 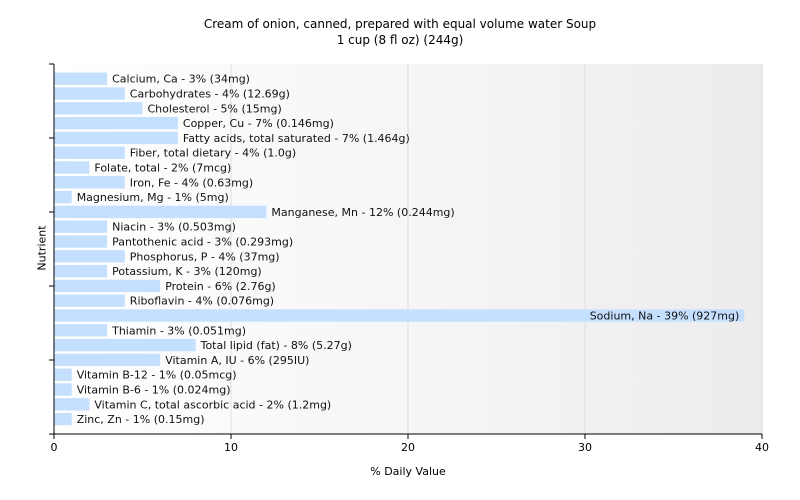 What do you see at coordinates (585, 447) in the screenshot?
I see `x-tick-label: 30` at bounding box center [585, 447].